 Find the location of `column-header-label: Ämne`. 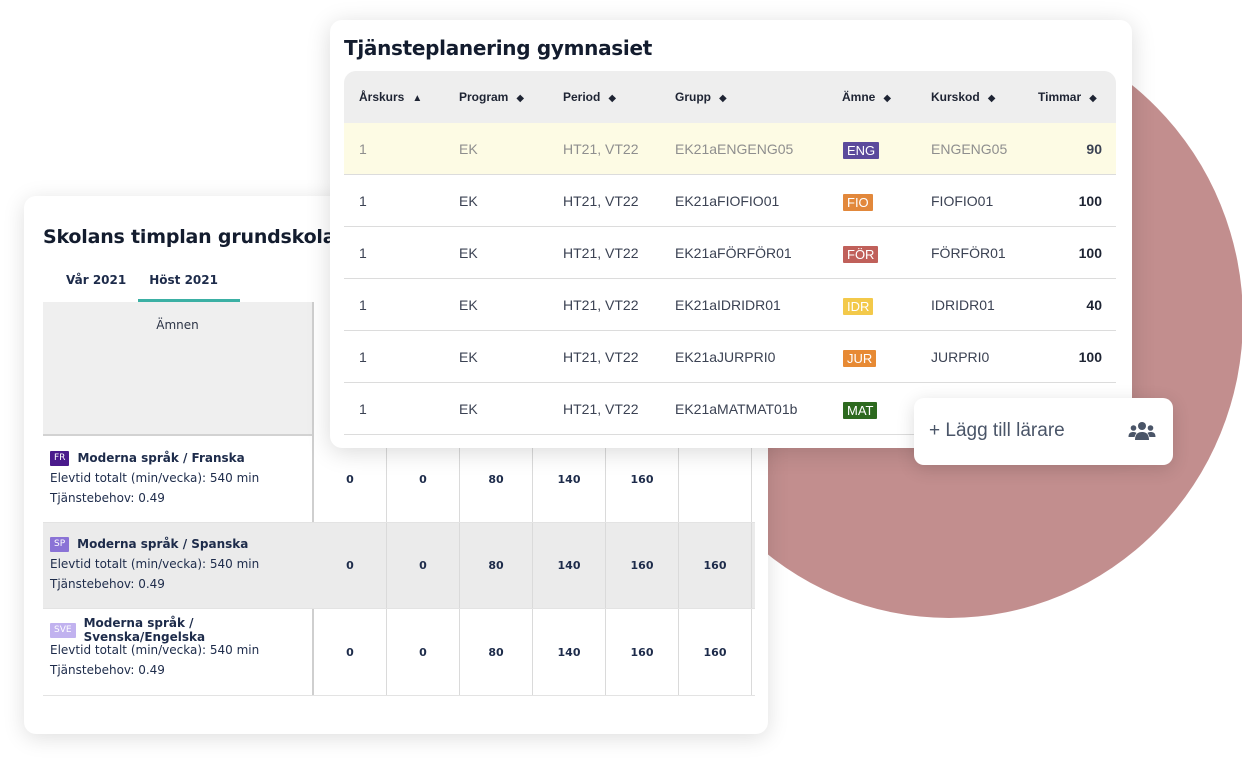

column-header-label: Ämne is located at coordinates (859, 97).